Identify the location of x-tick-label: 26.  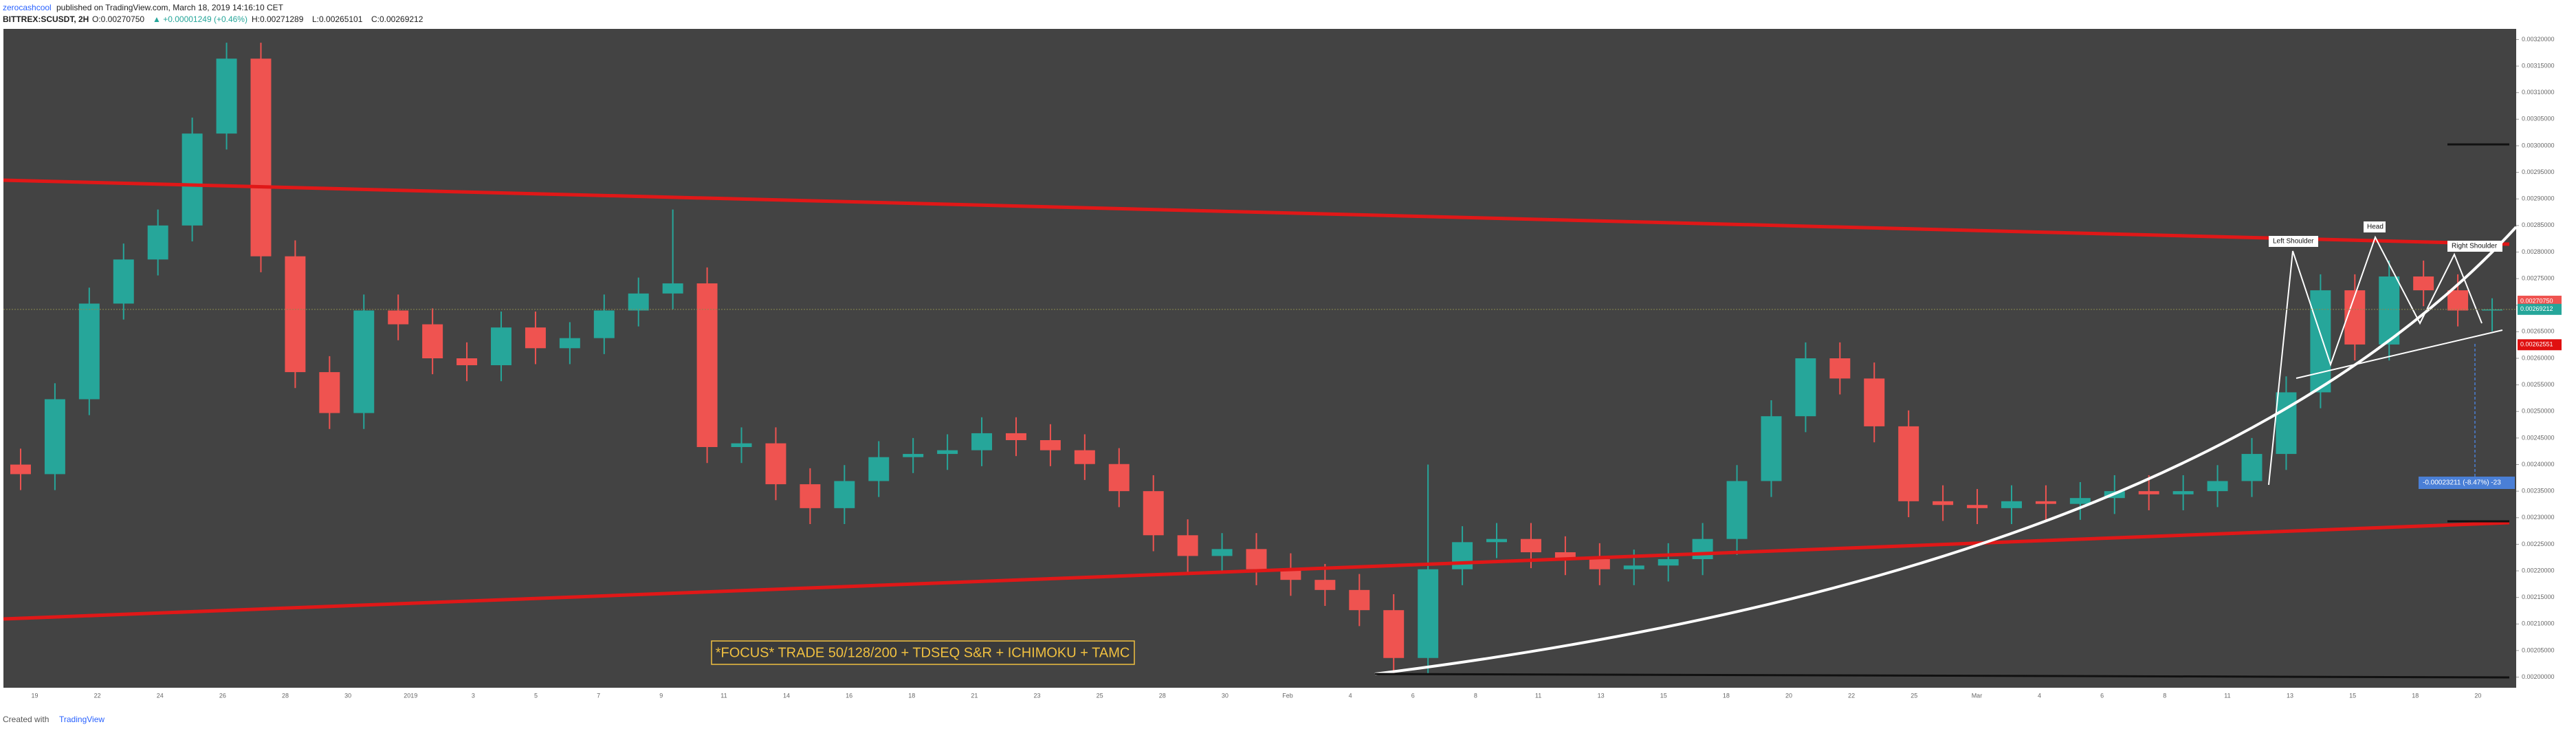
(222, 695).